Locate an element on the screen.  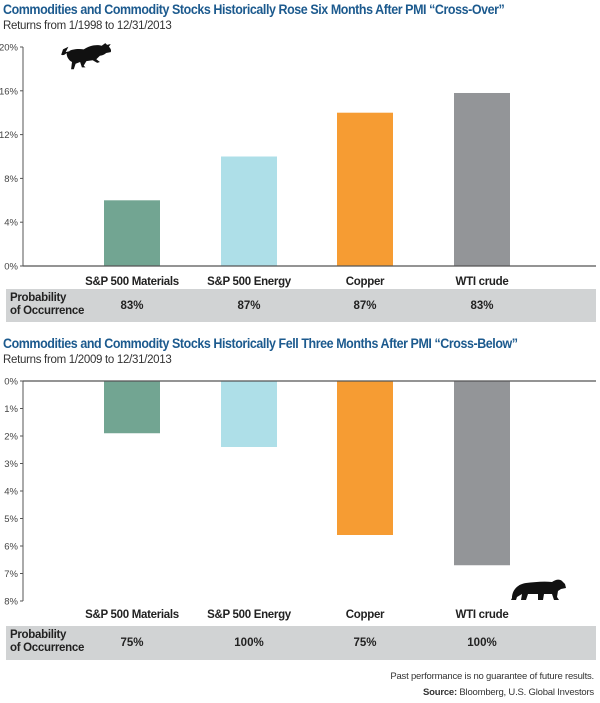
source-label: Source: is located at coordinates (439, 692).